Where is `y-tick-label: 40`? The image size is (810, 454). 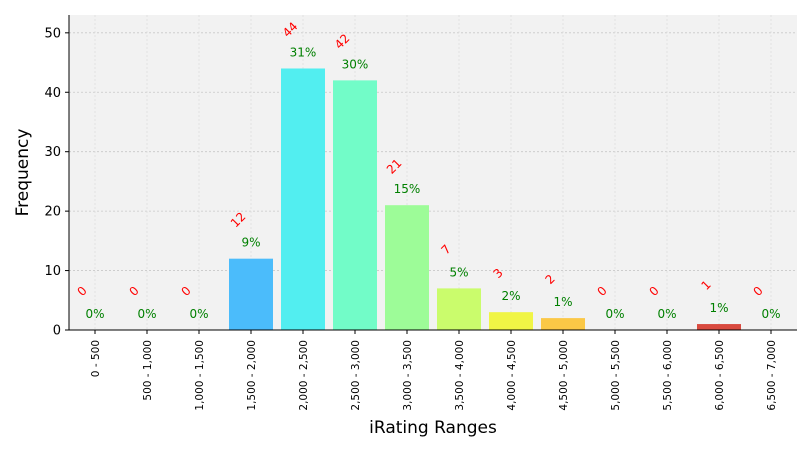
y-tick-label: 40 is located at coordinates (52, 93).